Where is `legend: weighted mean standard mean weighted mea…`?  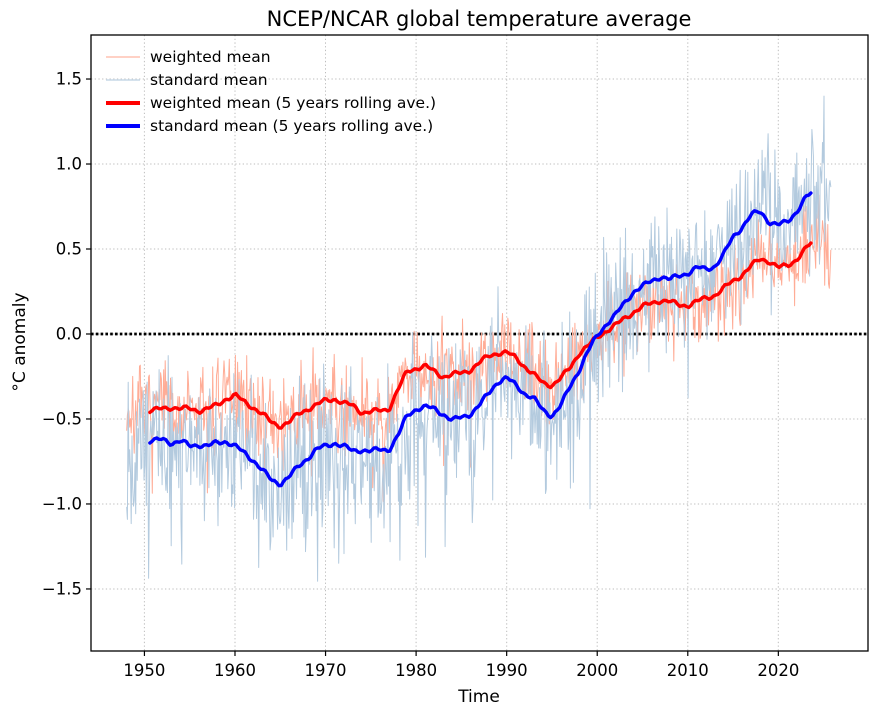 legend: weighted mean standard mean weighted mea… is located at coordinates (271, 91).